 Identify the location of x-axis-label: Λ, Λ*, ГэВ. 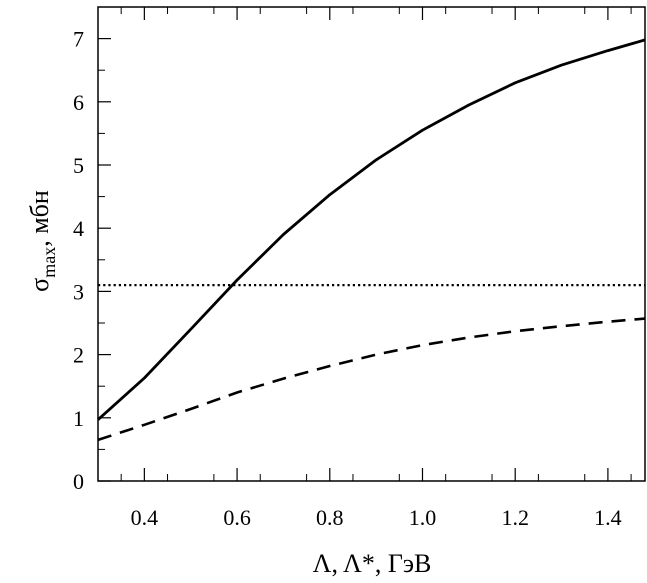
(372, 563).